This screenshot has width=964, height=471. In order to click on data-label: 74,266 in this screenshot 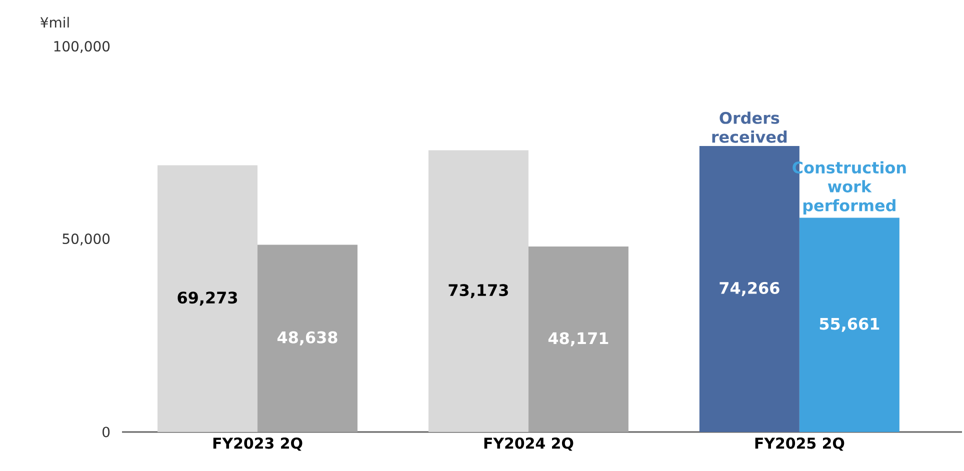, I will do `click(750, 289)`.